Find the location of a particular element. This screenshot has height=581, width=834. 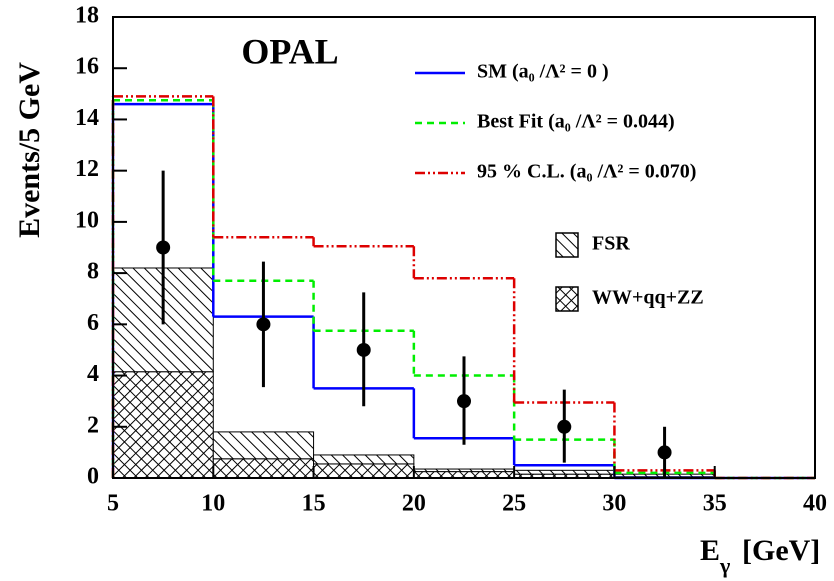

x-axis-label-subscript: γ is located at coordinates (724, 565).